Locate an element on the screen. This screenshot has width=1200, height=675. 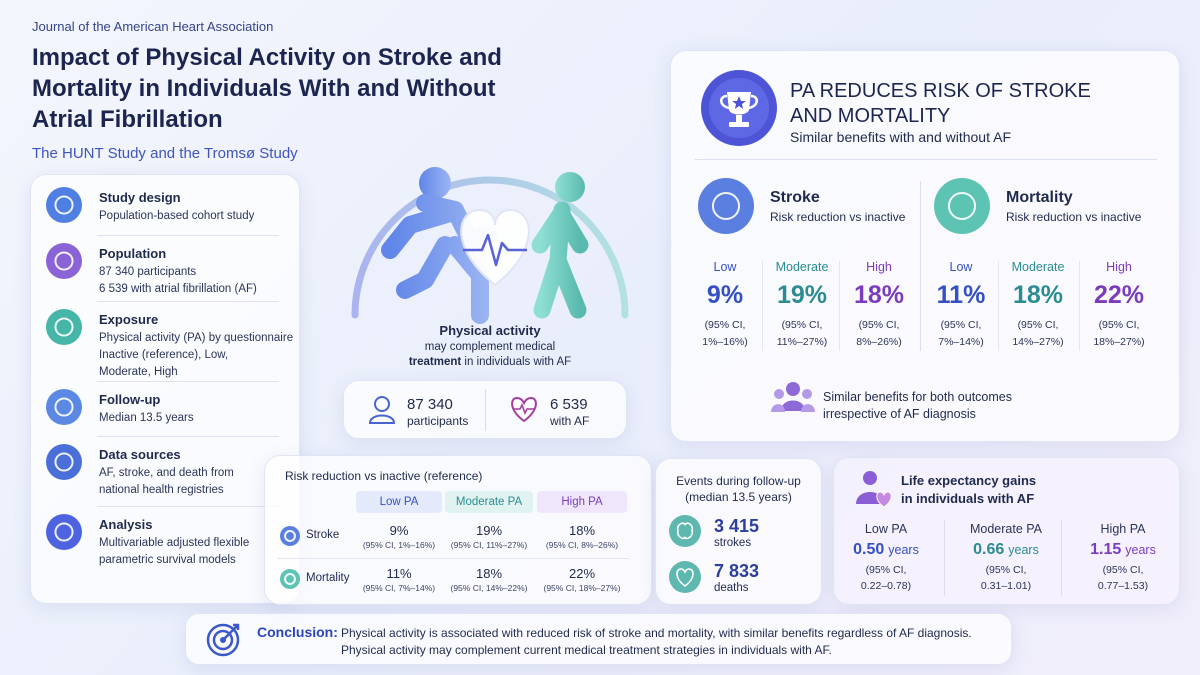
target-icon is located at coordinates (223, 640).